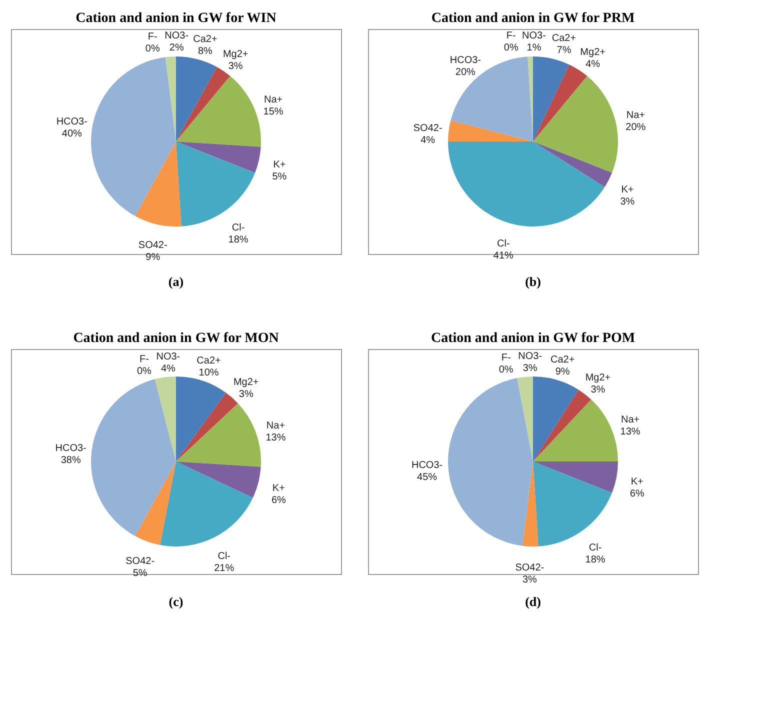  Describe the element at coordinates (465, 72) in the screenshot. I see `data-label: 20%` at that location.